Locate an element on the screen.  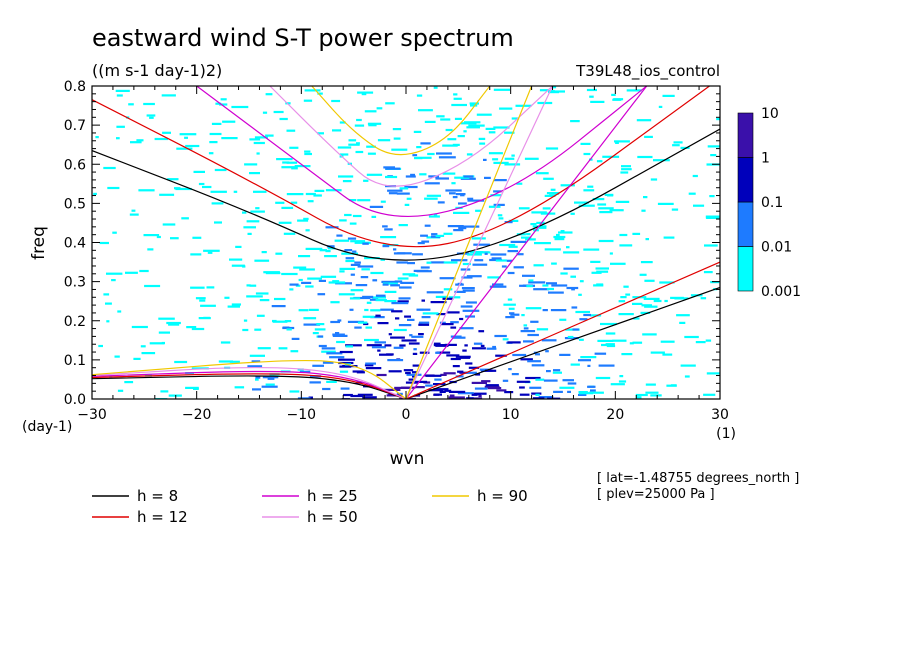
colorbar-label: 0.1 is located at coordinates (772, 203).